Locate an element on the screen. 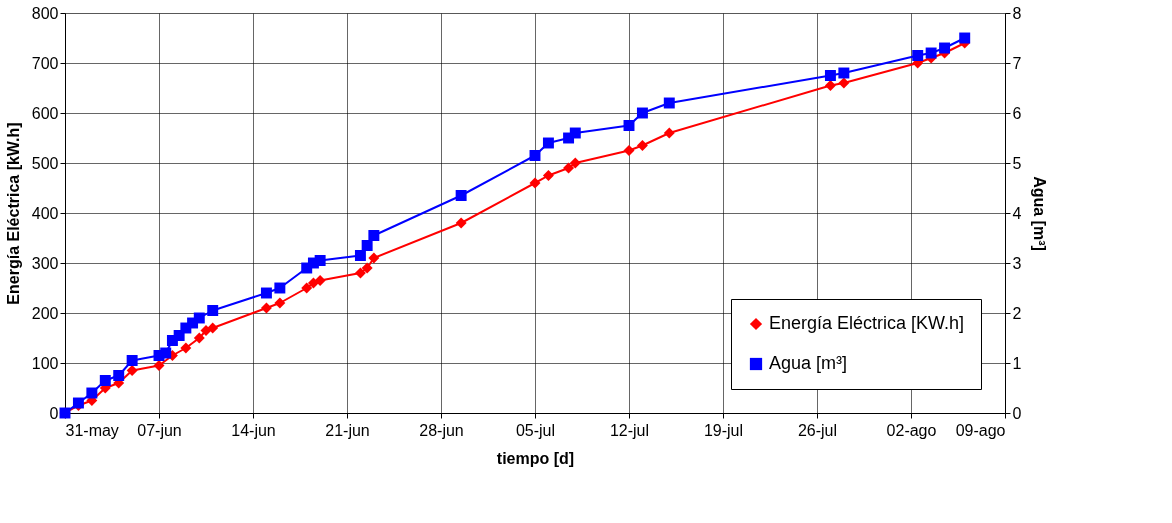 Image resolution: width=1172 pixels, height=523 pixels. y2-tick-label: 7 is located at coordinates (1017, 63).